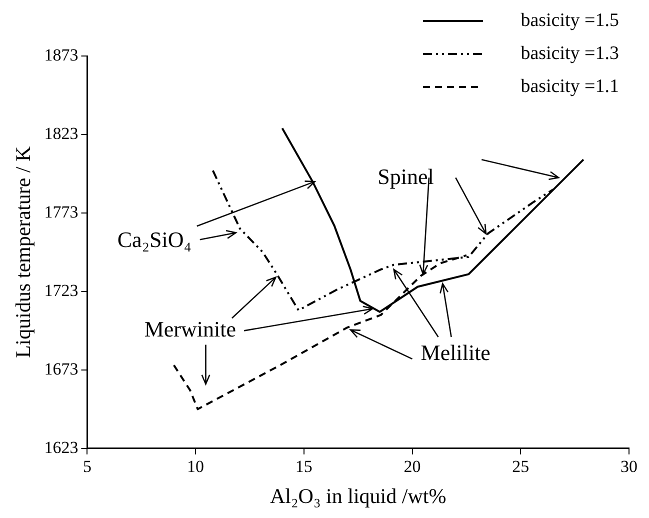 This screenshot has height=518, width=649. What do you see at coordinates (569, 21) in the screenshot?
I see `legend-label: basicity =1.5` at bounding box center [569, 21].